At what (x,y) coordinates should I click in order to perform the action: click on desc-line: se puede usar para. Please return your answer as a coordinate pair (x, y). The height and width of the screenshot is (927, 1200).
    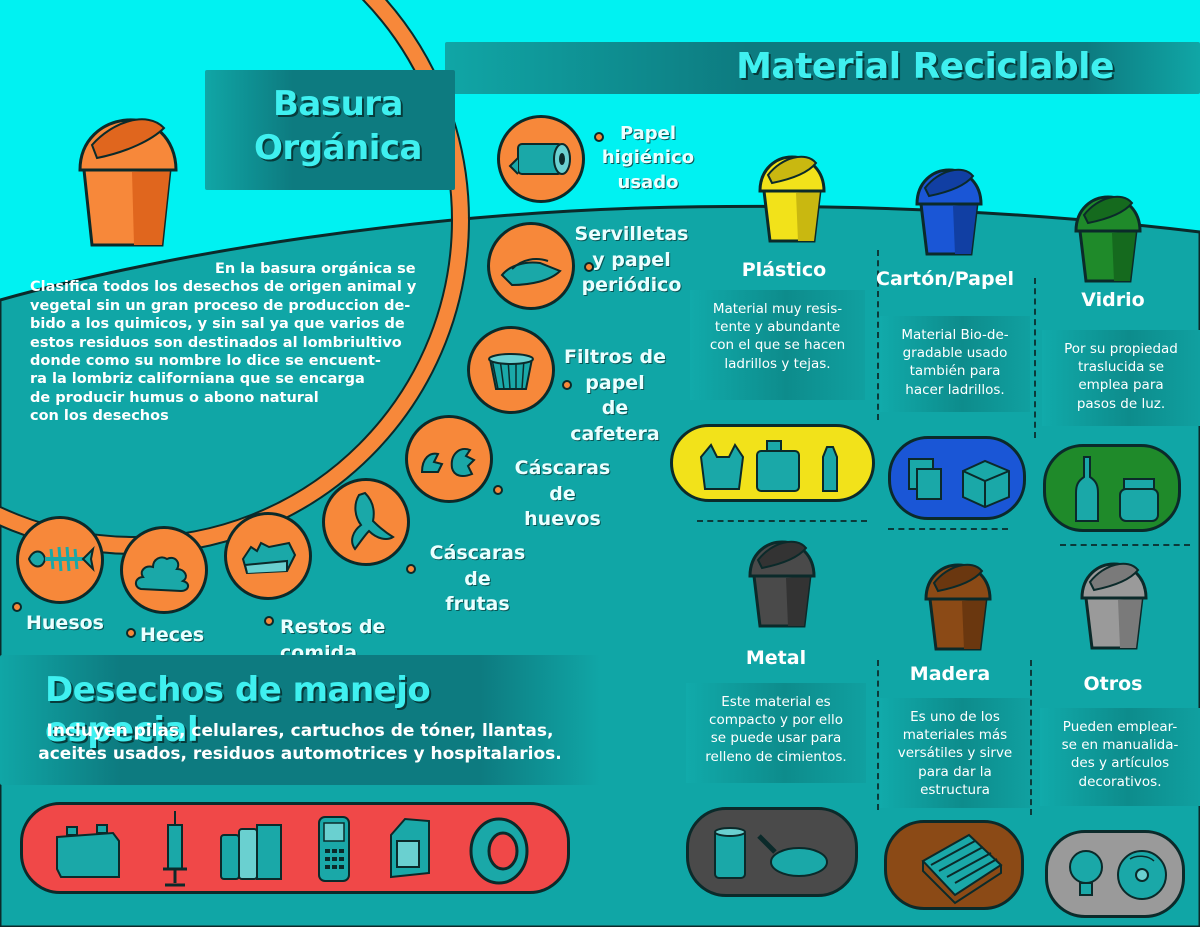
    Looking at the image, I should click on (776, 738).